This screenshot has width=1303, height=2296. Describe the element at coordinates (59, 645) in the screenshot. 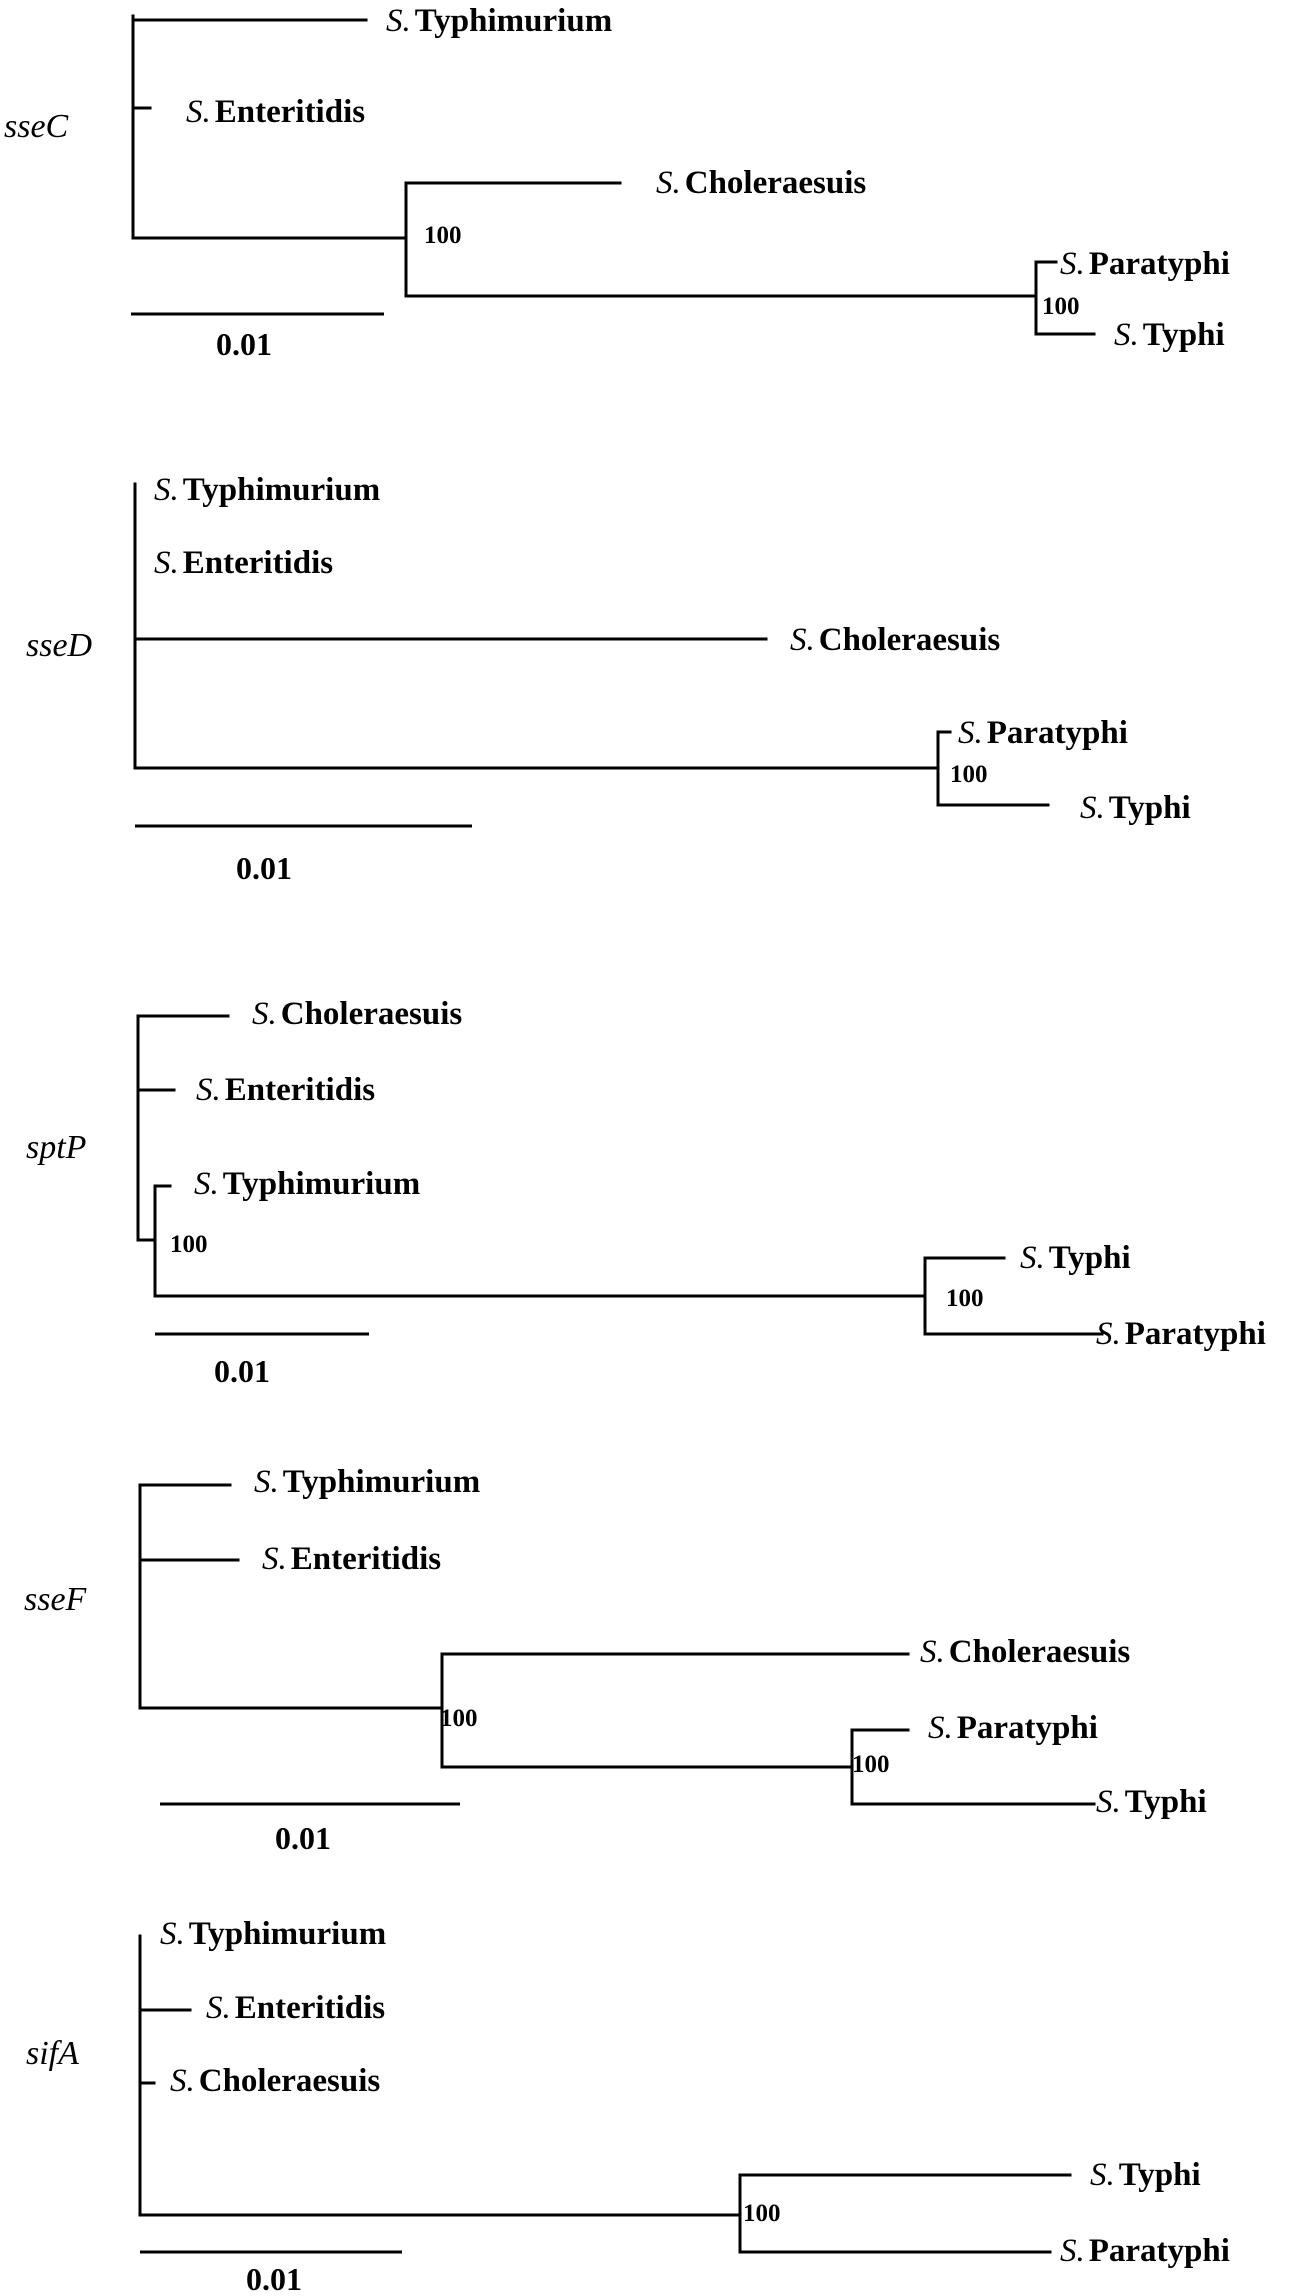

I see `gene-label: sseD` at that location.